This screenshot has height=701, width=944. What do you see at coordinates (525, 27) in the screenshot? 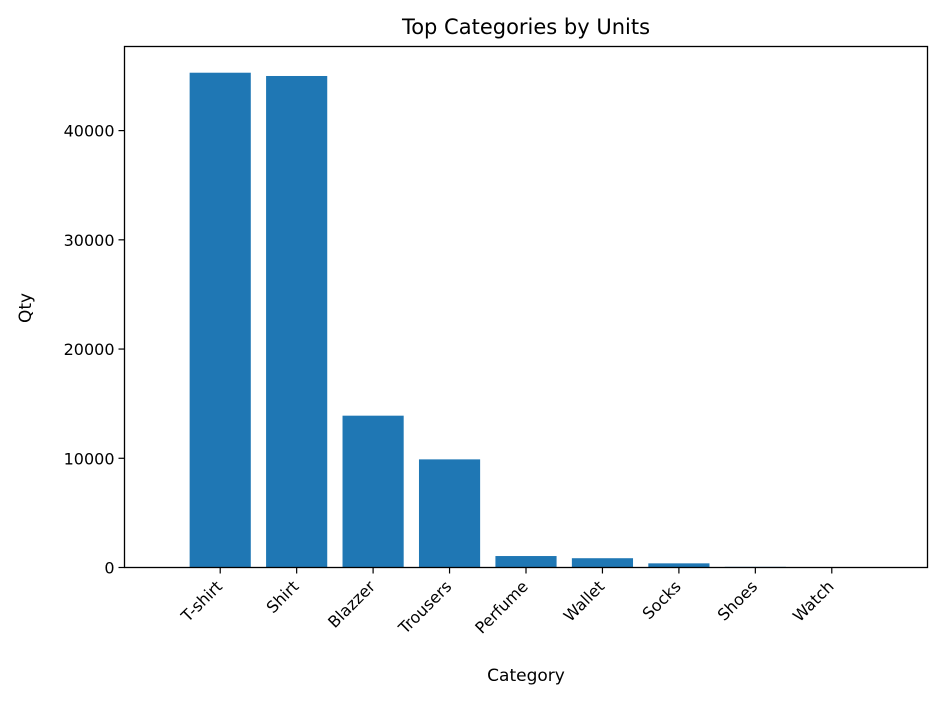
I see `chart-title: Top Categories by Units` at bounding box center [525, 27].